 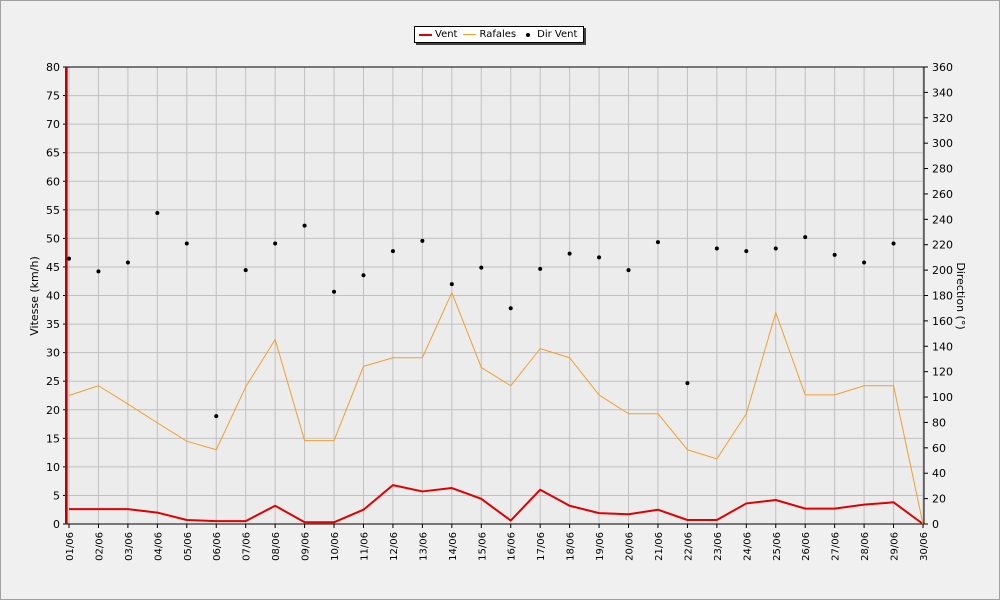 What do you see at coordinates (53, 438) in the screenshot?
I see `y-tick-label: 15` at bounding box center [53, 438].